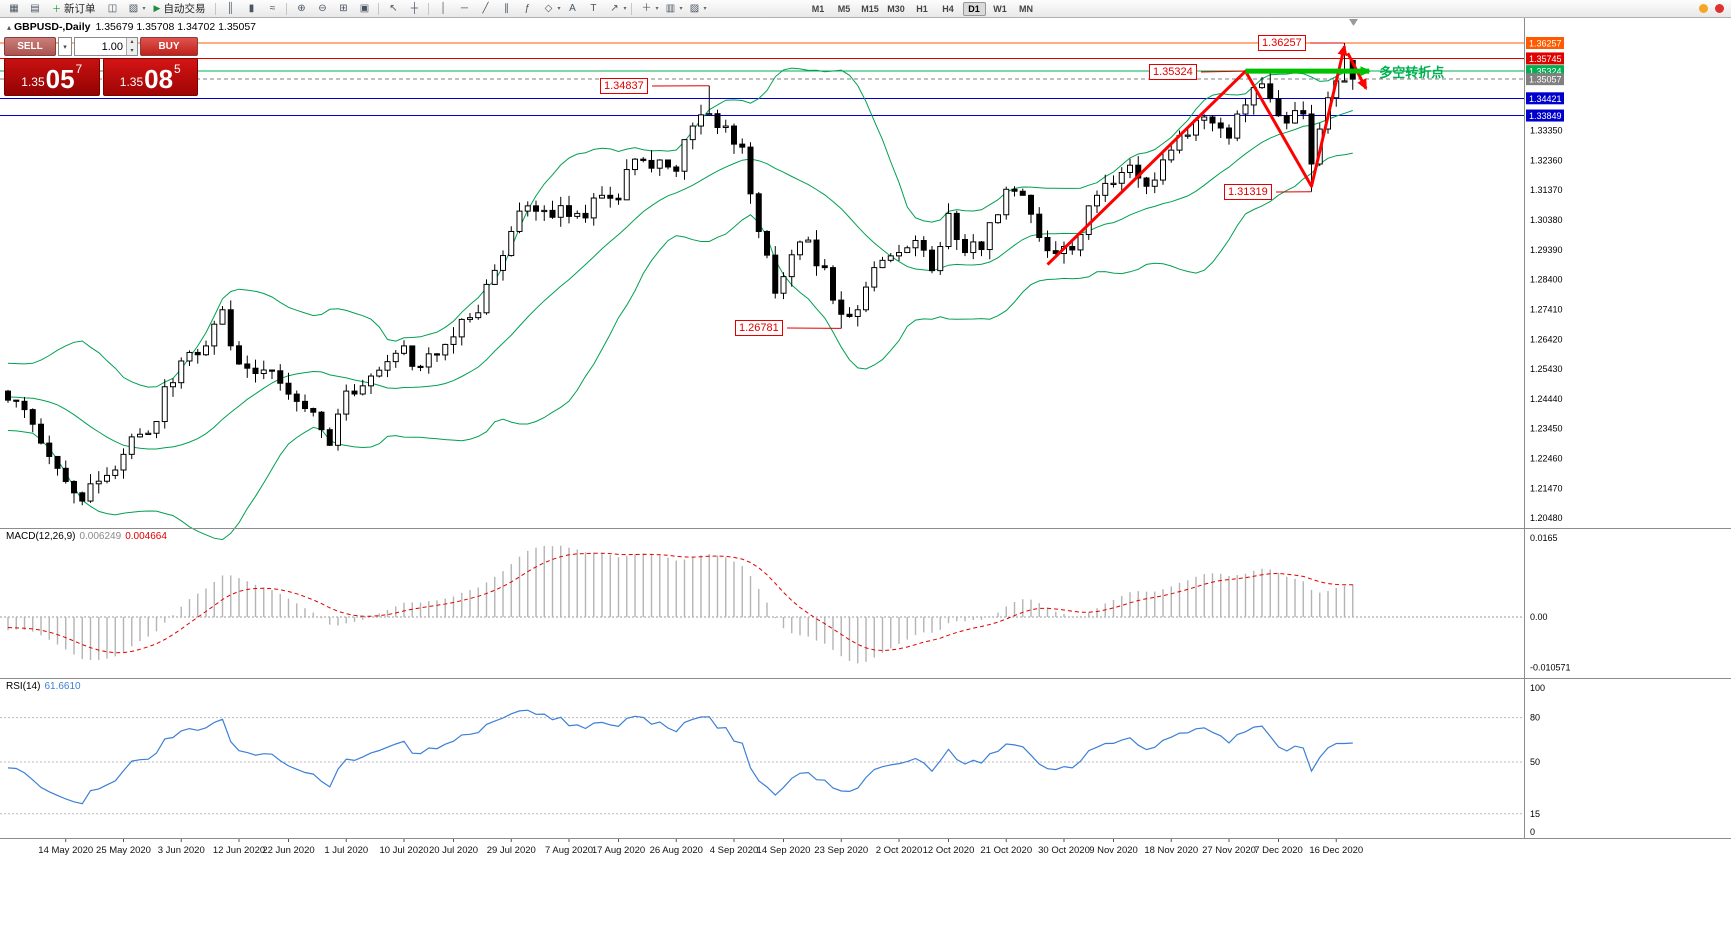 The image size is (1731, 941). Describe the element at coordinates (1546, 190) in the screenshot. I see `svg-text: 1.31370` at that location.